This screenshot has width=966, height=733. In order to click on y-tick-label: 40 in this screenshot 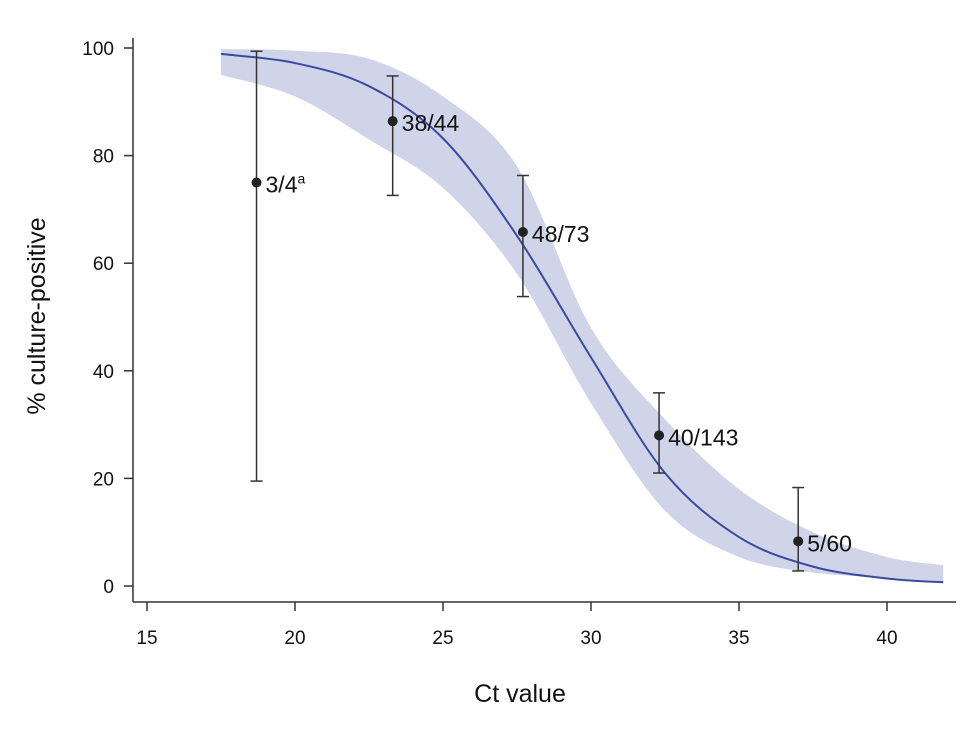, I will do `click(103, 372)`.